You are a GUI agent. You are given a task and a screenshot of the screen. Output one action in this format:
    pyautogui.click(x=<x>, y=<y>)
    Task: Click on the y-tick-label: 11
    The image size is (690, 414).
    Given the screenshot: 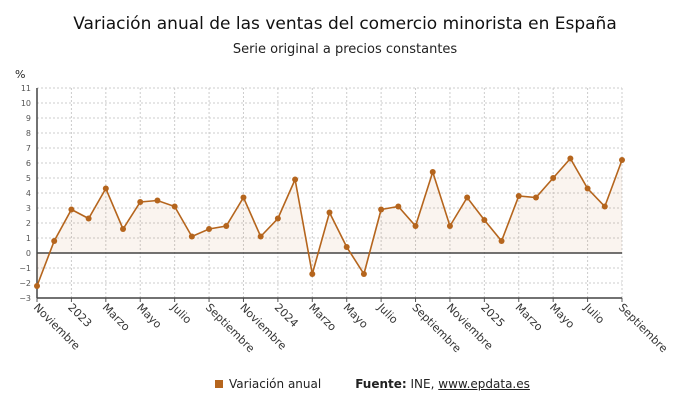 What is the action you would take?
    pyautogui.click(x=26, y=88)
    